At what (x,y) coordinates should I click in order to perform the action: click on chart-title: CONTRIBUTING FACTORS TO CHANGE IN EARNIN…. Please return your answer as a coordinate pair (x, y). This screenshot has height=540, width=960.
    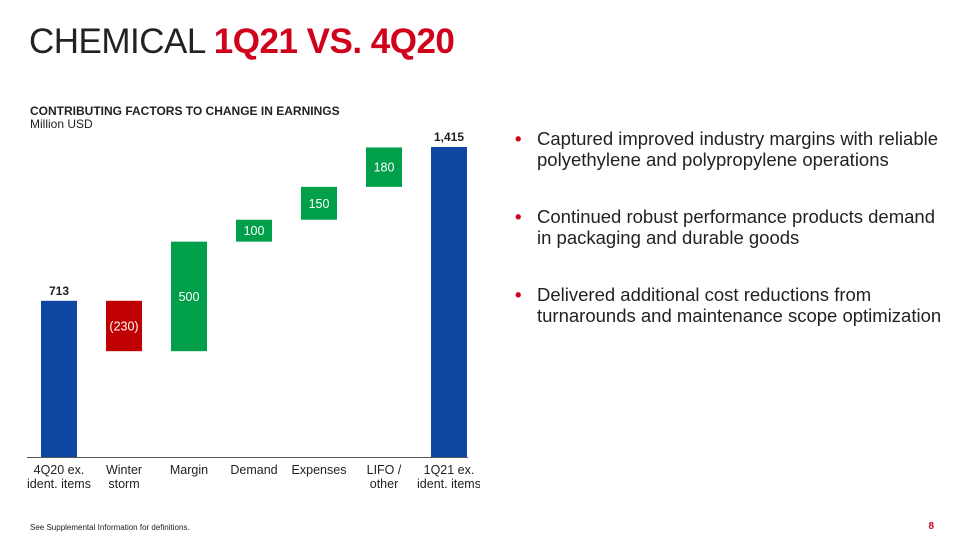
    Looking at the image, I should click on (185, 111).